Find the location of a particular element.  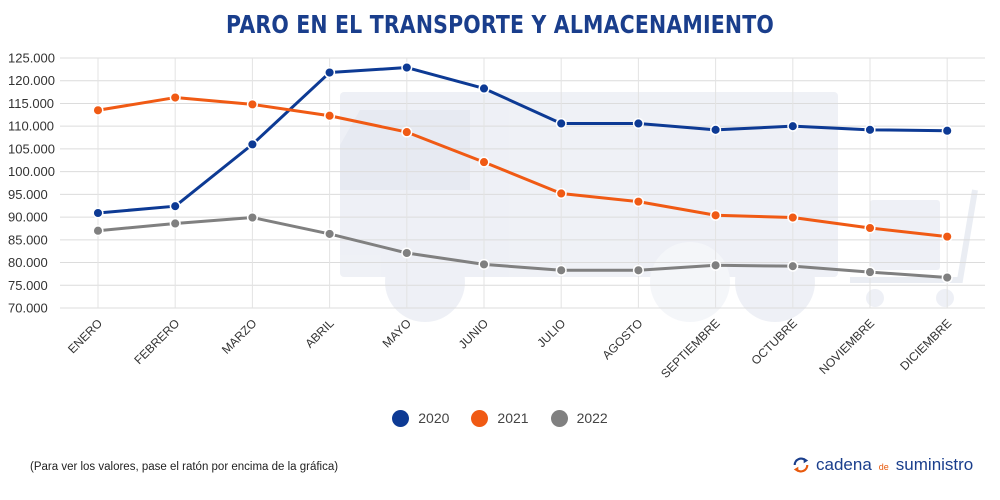

brand-logo: cadena de suministro is located at coordinates (882, 465).